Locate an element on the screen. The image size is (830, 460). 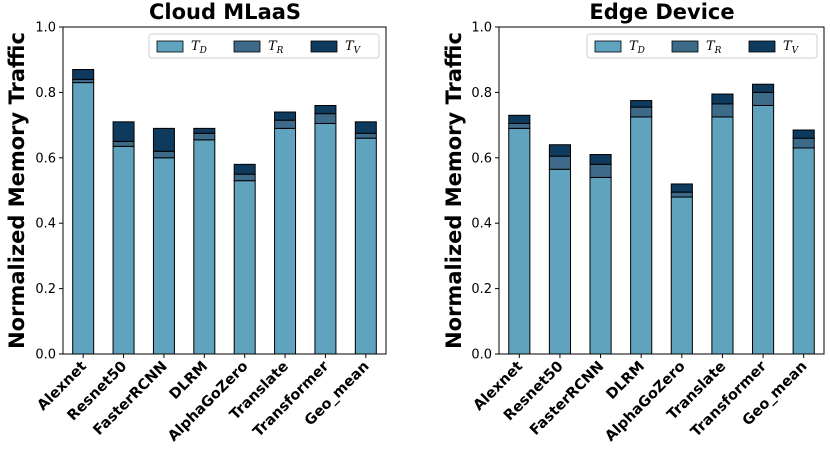
chart-title: Cloud MLaaS is located at coordinates (225, 12).